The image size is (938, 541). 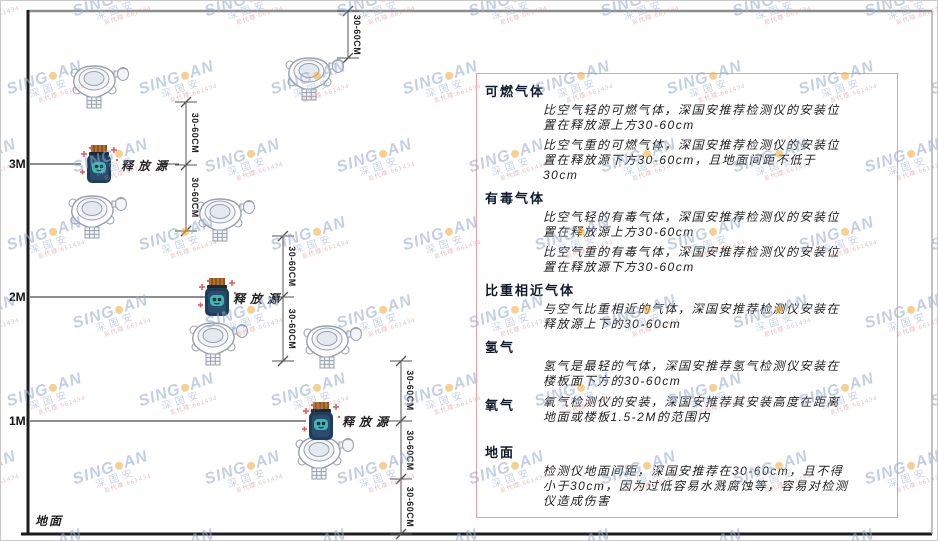 What do you see at coordinates (515, 91) in the screenshot?
I see `section-heading: 可燃气体` at bounding box center [515, 91].